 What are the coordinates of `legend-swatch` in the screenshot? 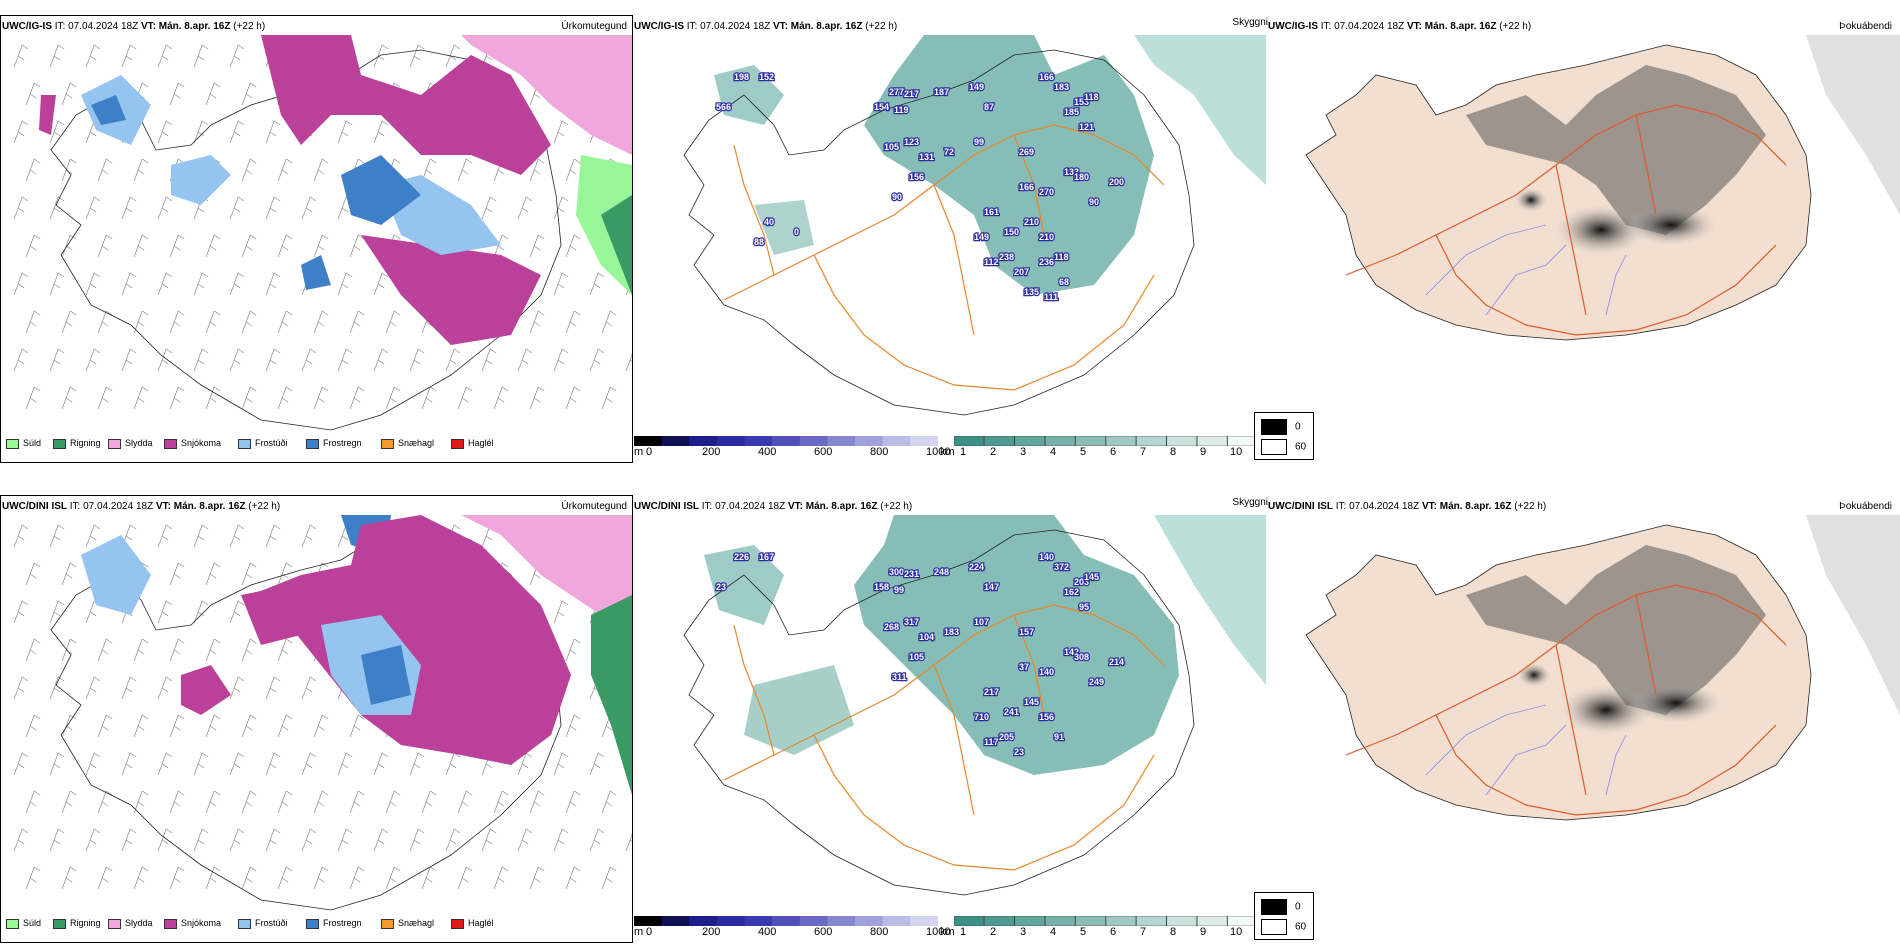 It's located at (114, 443).